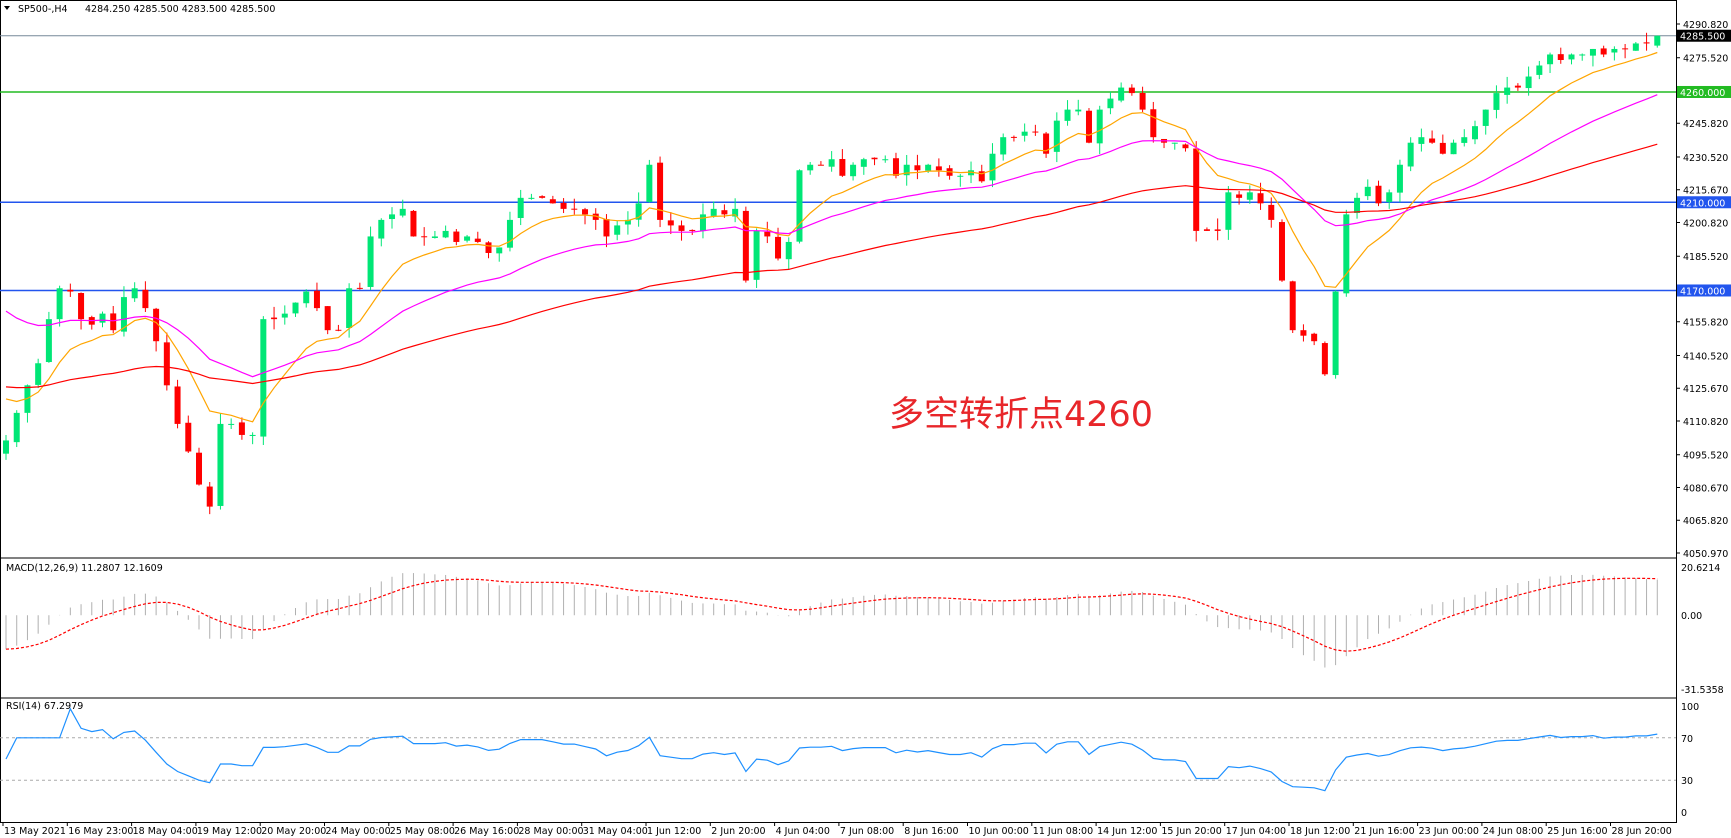 Image resolution: width=1731 pixels, height=838 pixels. I want to click on rsi-label: RSI(14) 67.2979, so click(44, 706).